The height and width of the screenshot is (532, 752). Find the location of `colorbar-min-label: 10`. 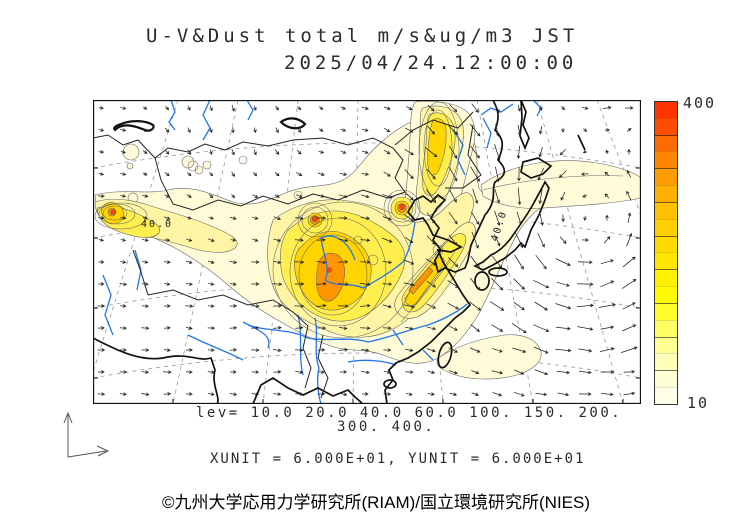

colorbar-min-label: 10 is located at coordinates (698, 403).